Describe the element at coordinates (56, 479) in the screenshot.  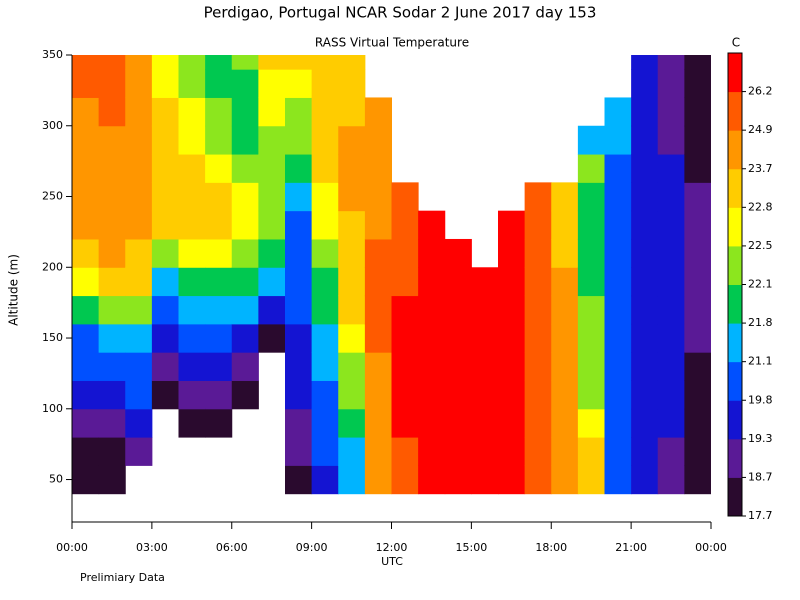
I see `y-tick-label: 50` at that location.